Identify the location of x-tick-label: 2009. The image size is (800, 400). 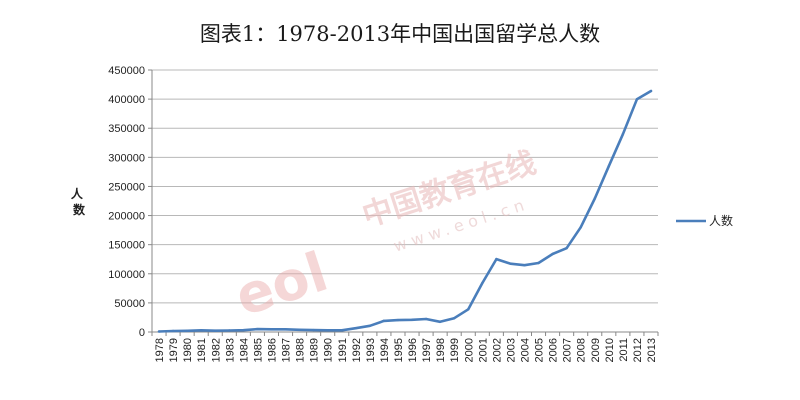
(596, 350).